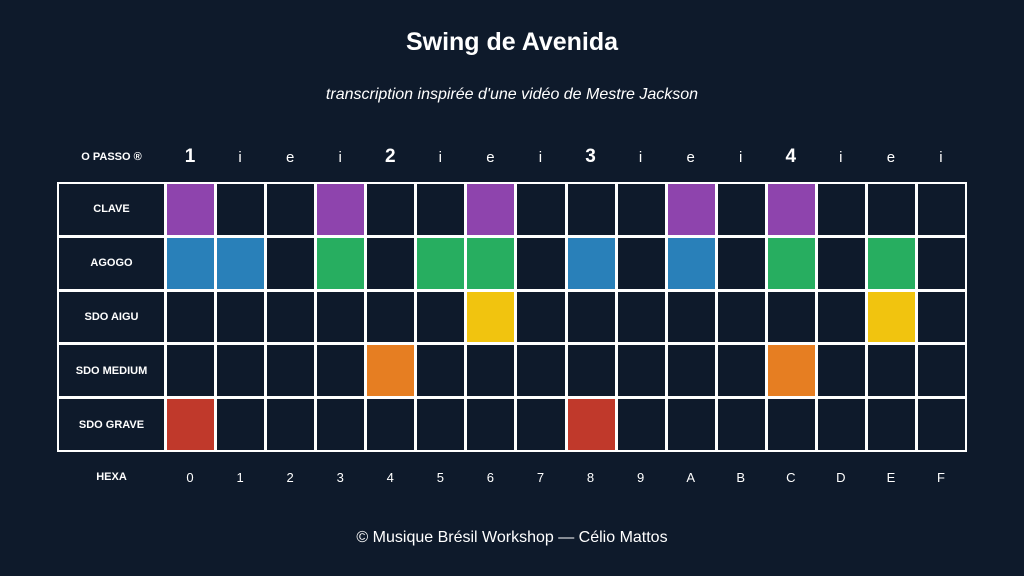 This screenshot has height=576, width=1024. What do you see at coordinates (512, 42) in the screenshot?
I see `page-title: Swing de Avenida` at bounding box center [512, 42].